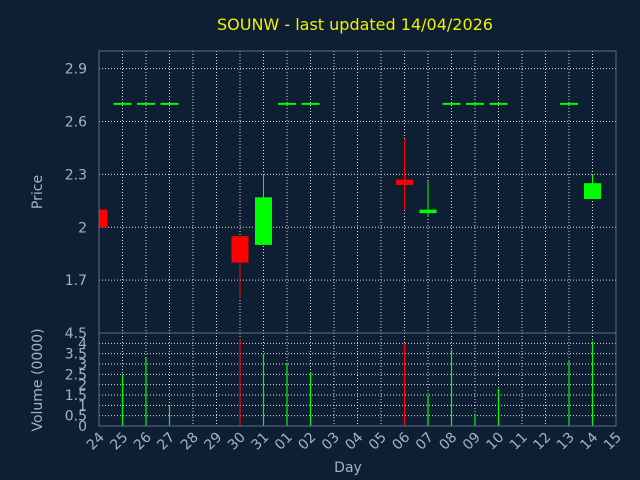 This screenshot has height=480, width=640. What do you see at coordinates (38, 192) in the screenshot?
I see `price-axis-title: Price` at bounding box center [38, 192].